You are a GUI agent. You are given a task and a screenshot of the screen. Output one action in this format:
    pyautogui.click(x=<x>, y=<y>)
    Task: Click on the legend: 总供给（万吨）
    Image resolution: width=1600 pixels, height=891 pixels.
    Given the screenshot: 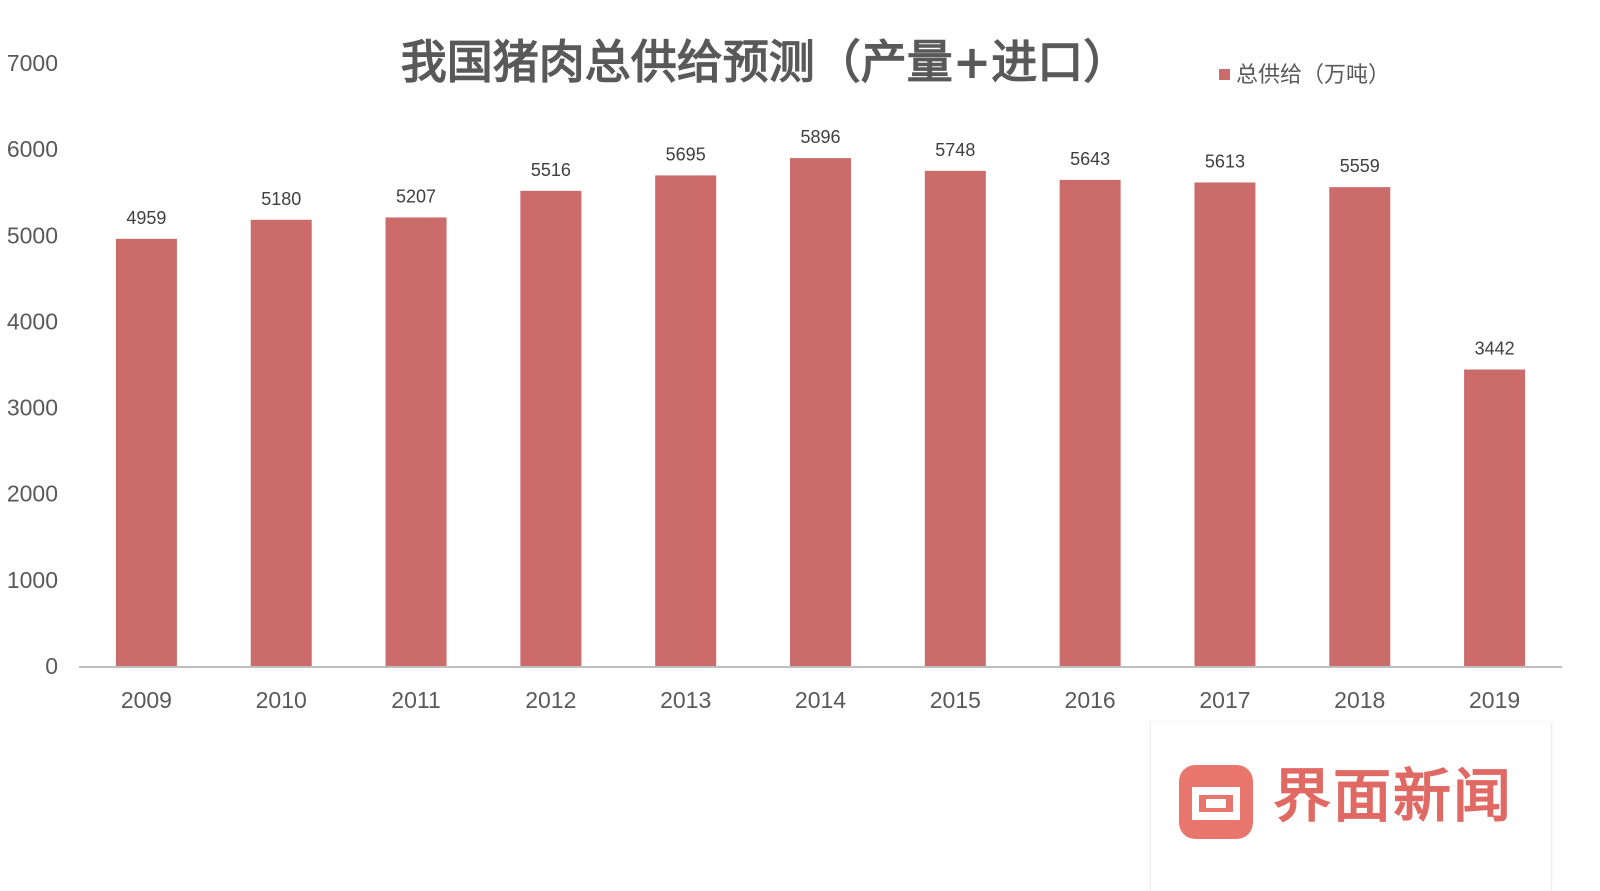 What is the action you would take?
    pyautogui.click(x=1304, y=75)
    